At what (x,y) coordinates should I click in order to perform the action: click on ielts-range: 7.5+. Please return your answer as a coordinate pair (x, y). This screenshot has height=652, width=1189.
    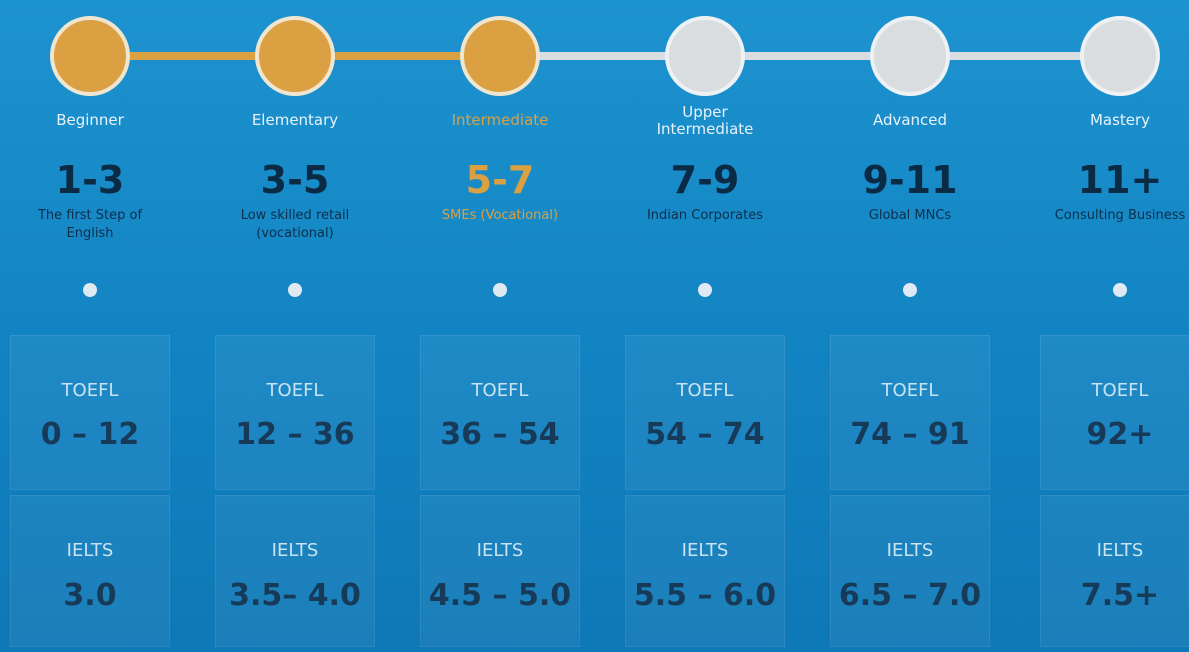
    Looking at the image, I should click on (1120, 595).